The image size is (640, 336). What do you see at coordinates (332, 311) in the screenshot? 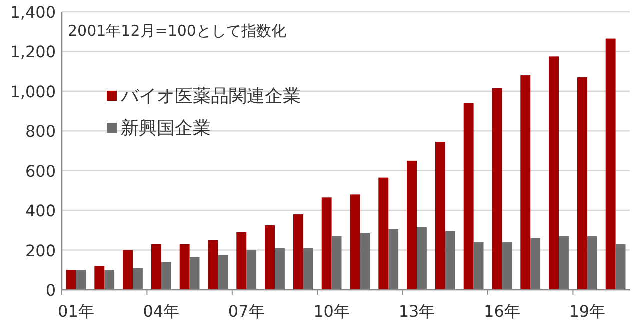
I see `x-tick-label: 10年` at bounding box center [332, 311].